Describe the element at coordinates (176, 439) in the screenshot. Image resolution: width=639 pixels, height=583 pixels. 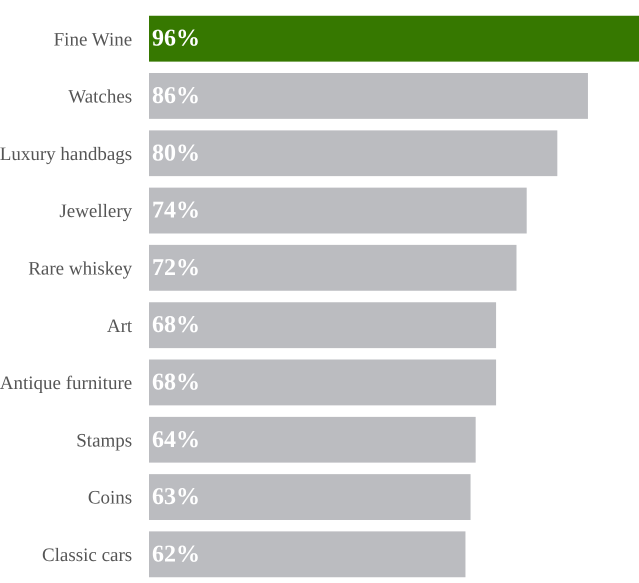
I see `data-label: 64%` at that location.